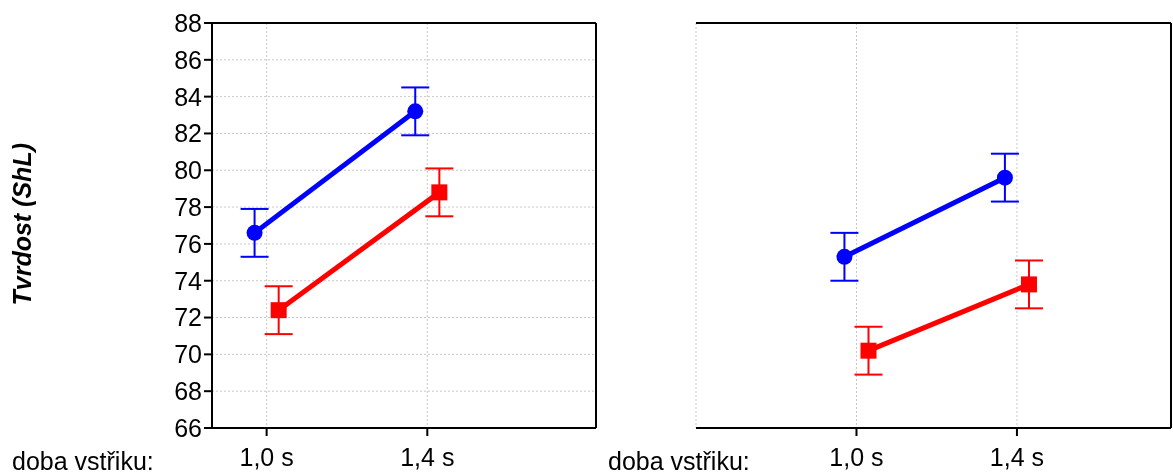 This screenshot has width=1173, height=476. I want to click on y-tick-label: 88, so click(188, 22).